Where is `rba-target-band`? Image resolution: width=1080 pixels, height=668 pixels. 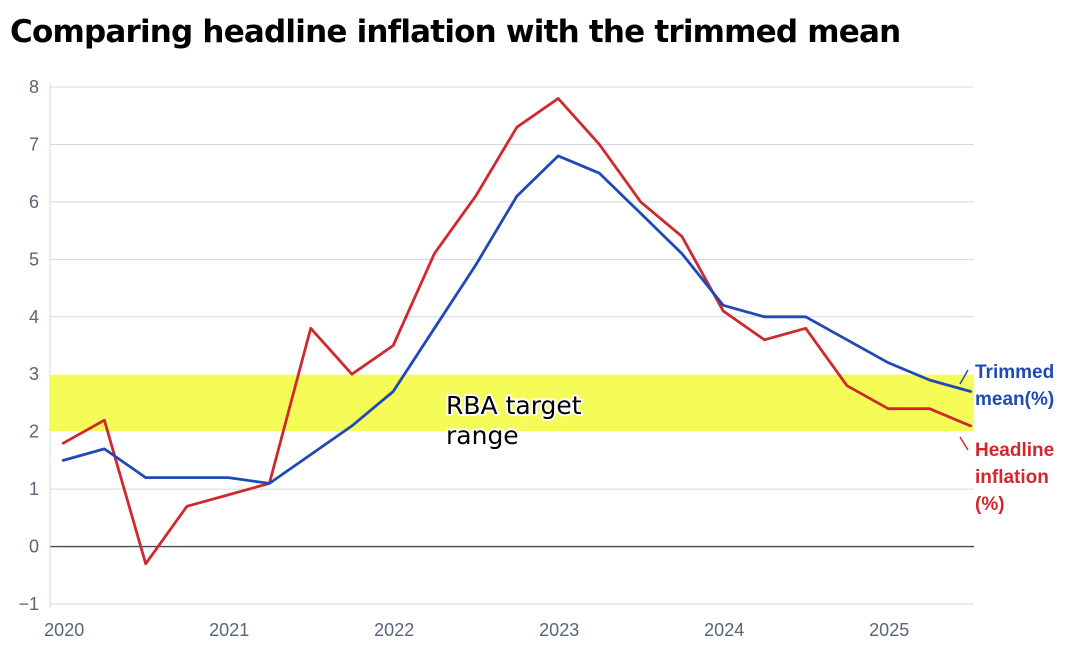 rba-target-band is located at coordinates (512, 403).